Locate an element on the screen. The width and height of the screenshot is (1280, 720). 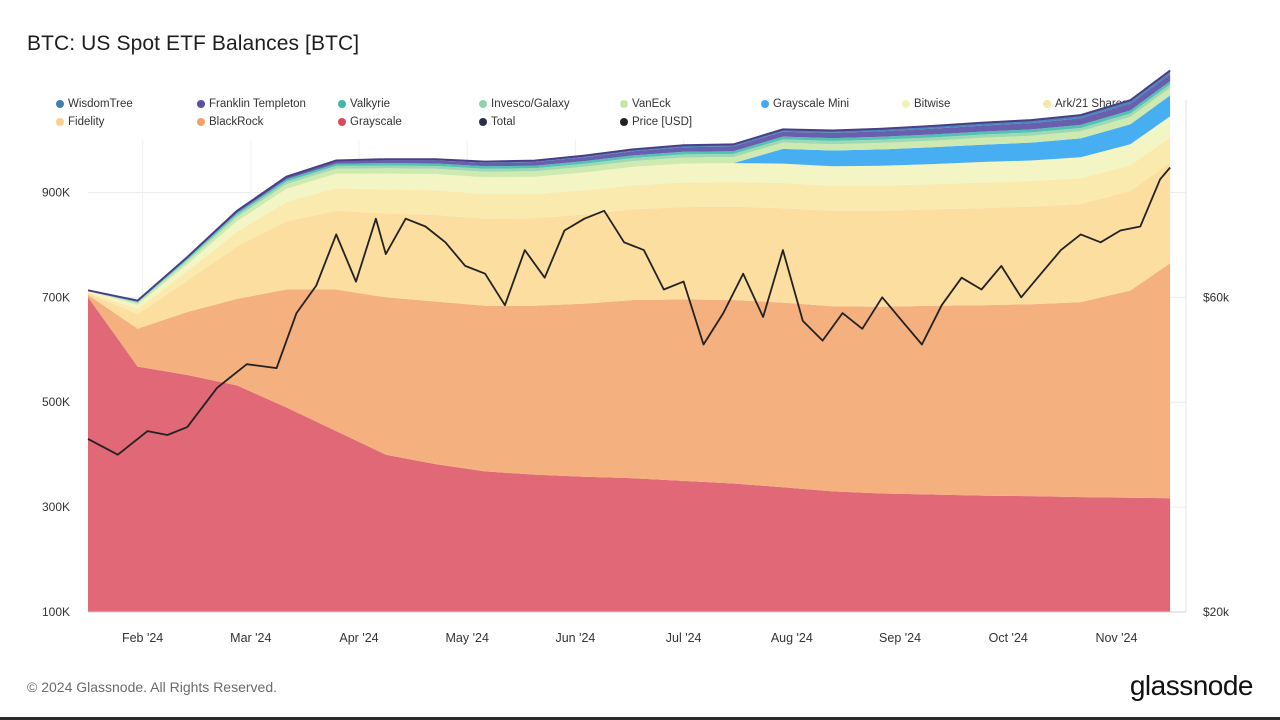
legend-label: Price [USD] is located at coordinates (662, 122).